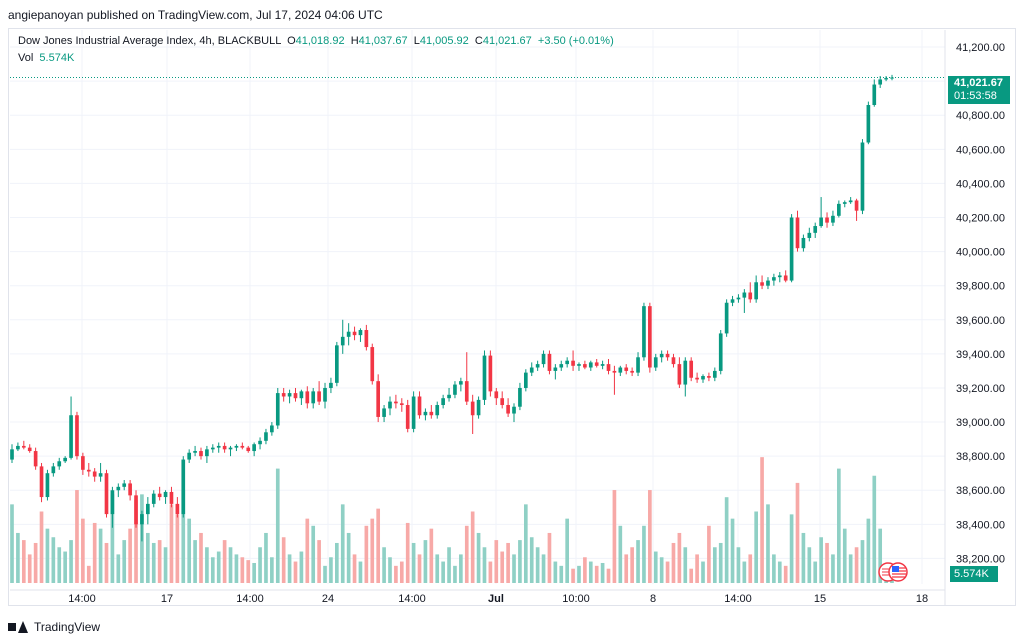  Describe the element at coordinates (575, 41) in the screenshot. I see `change-value: +3.50 (+0.01%)` at that location.